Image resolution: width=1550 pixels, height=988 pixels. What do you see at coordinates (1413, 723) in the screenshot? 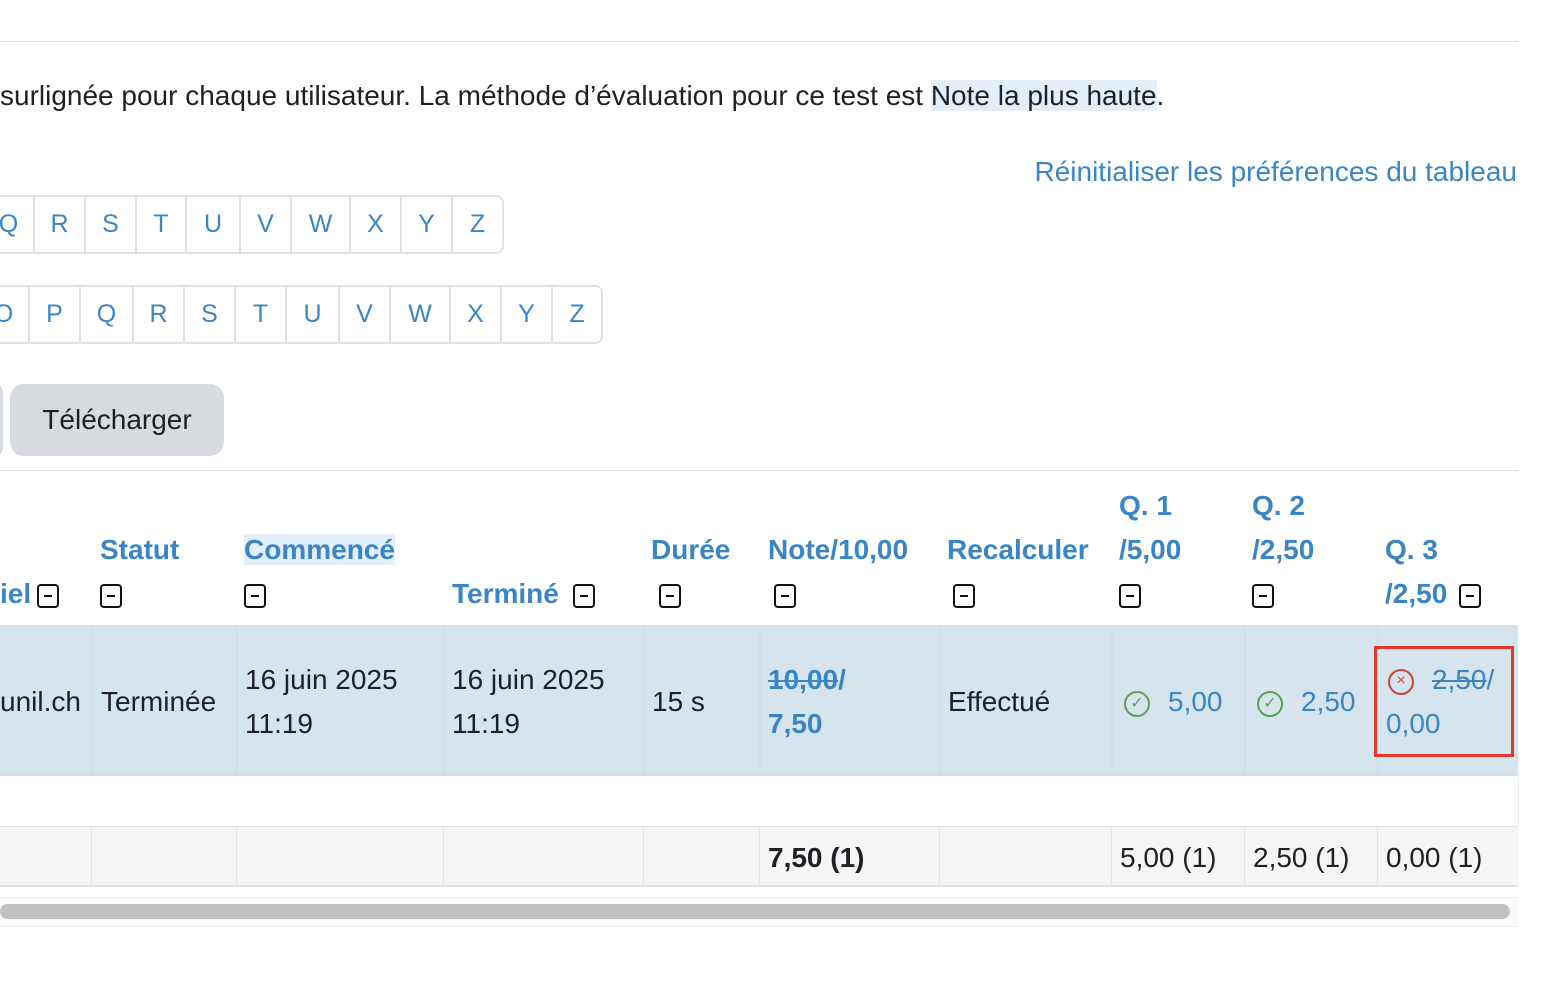
I see `q3-new-score: 0,00` at bounding box center [1413, 723].